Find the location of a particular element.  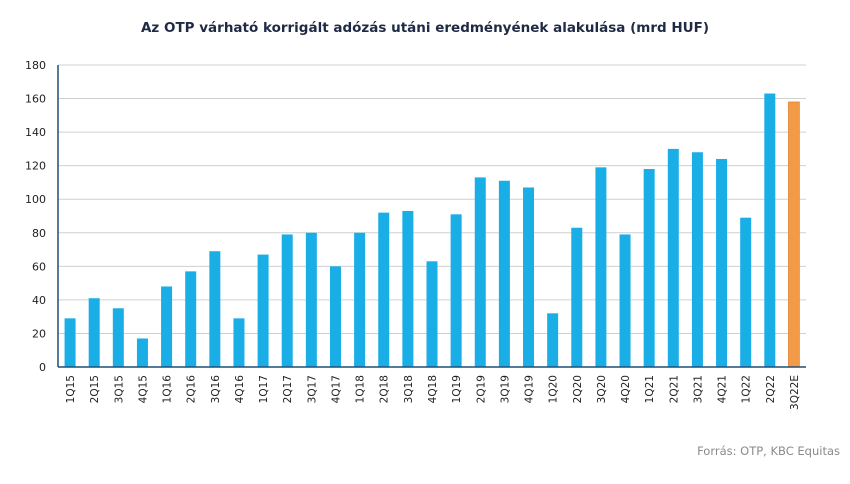

x-tick-label: 2Q17 is located at coordinates (288, 389).